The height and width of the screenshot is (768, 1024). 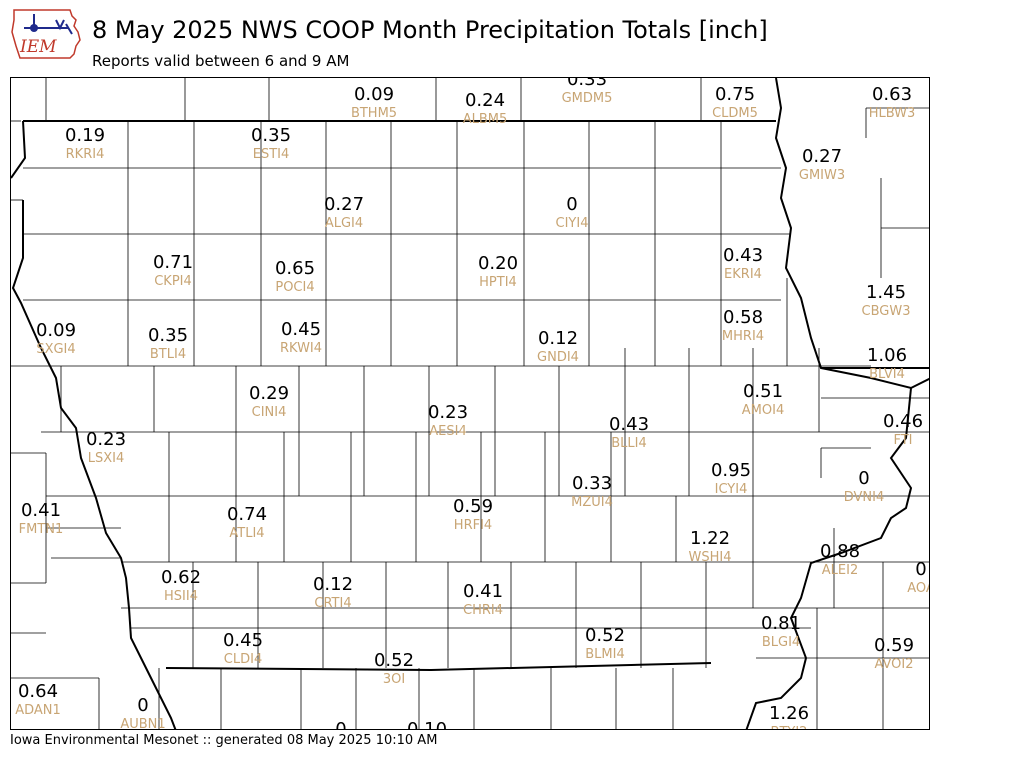 I want to click on station-id: MHRI4, so click(x=743, y=336).